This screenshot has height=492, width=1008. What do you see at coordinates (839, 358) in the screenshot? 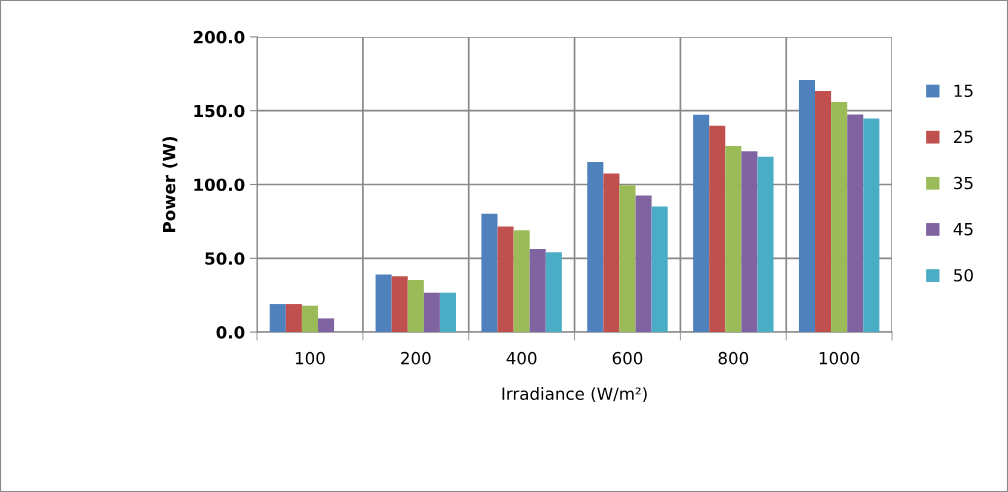
I see `x-tick-label: 1000` at bounding box center [839, 358].